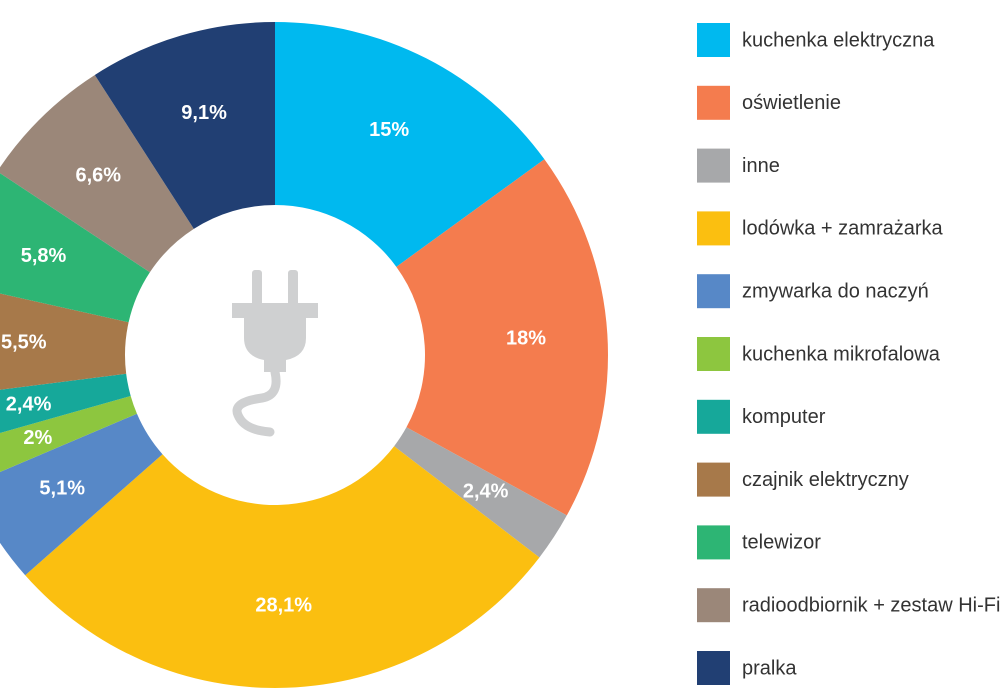 The width and height of the screenshot is (1000, 700). Describe the element at coordinates (204, 113) in the screenshot. I see `value-label: 9,1%` at that location.